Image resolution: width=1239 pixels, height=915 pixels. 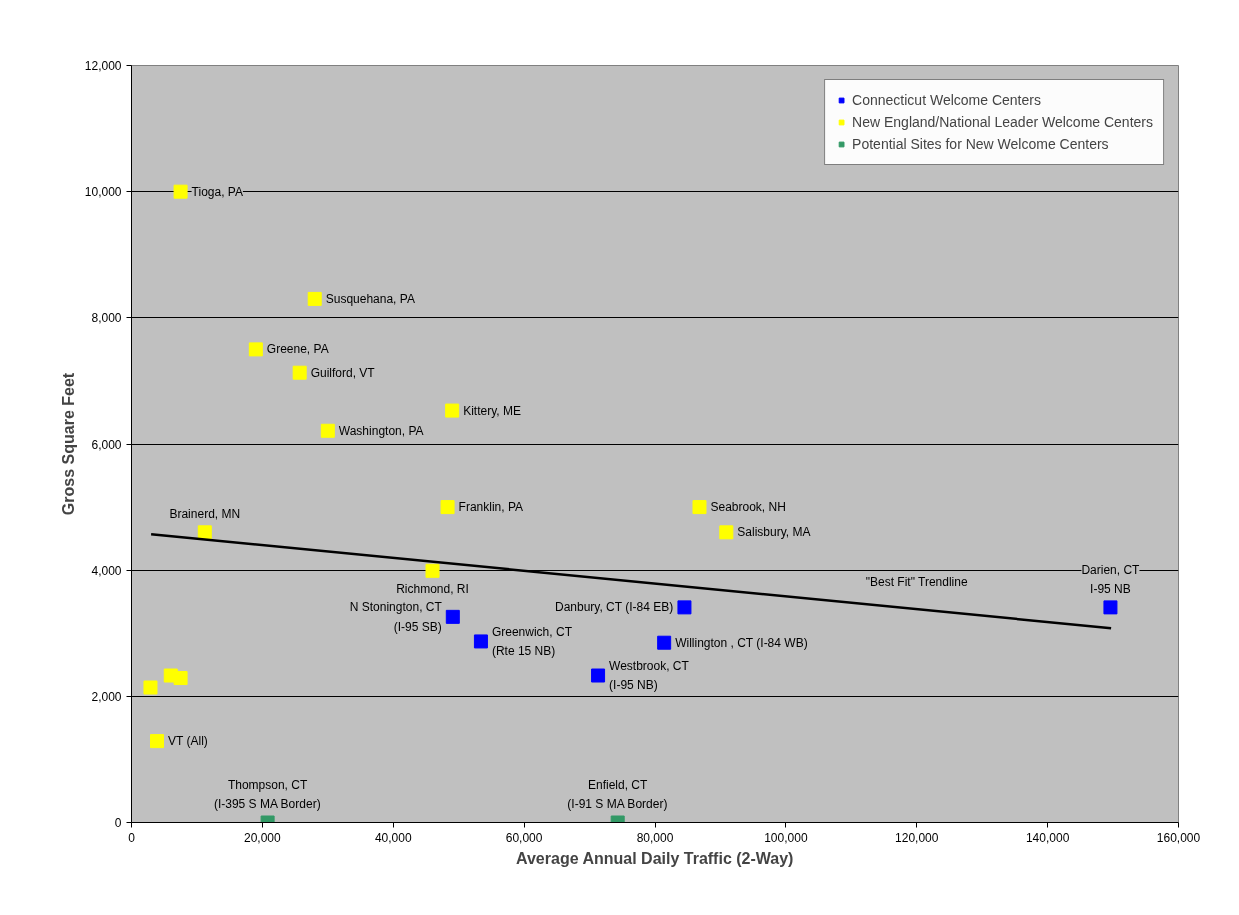 I want to click on annotation: Brainerd, MN, so click(x=205, y=514).